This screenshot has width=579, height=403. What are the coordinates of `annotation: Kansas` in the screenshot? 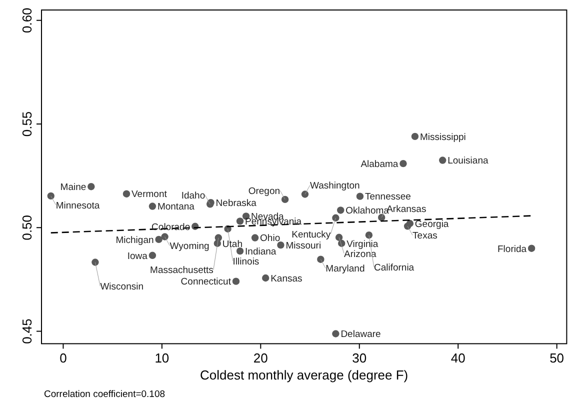 It's located at (286, 278).